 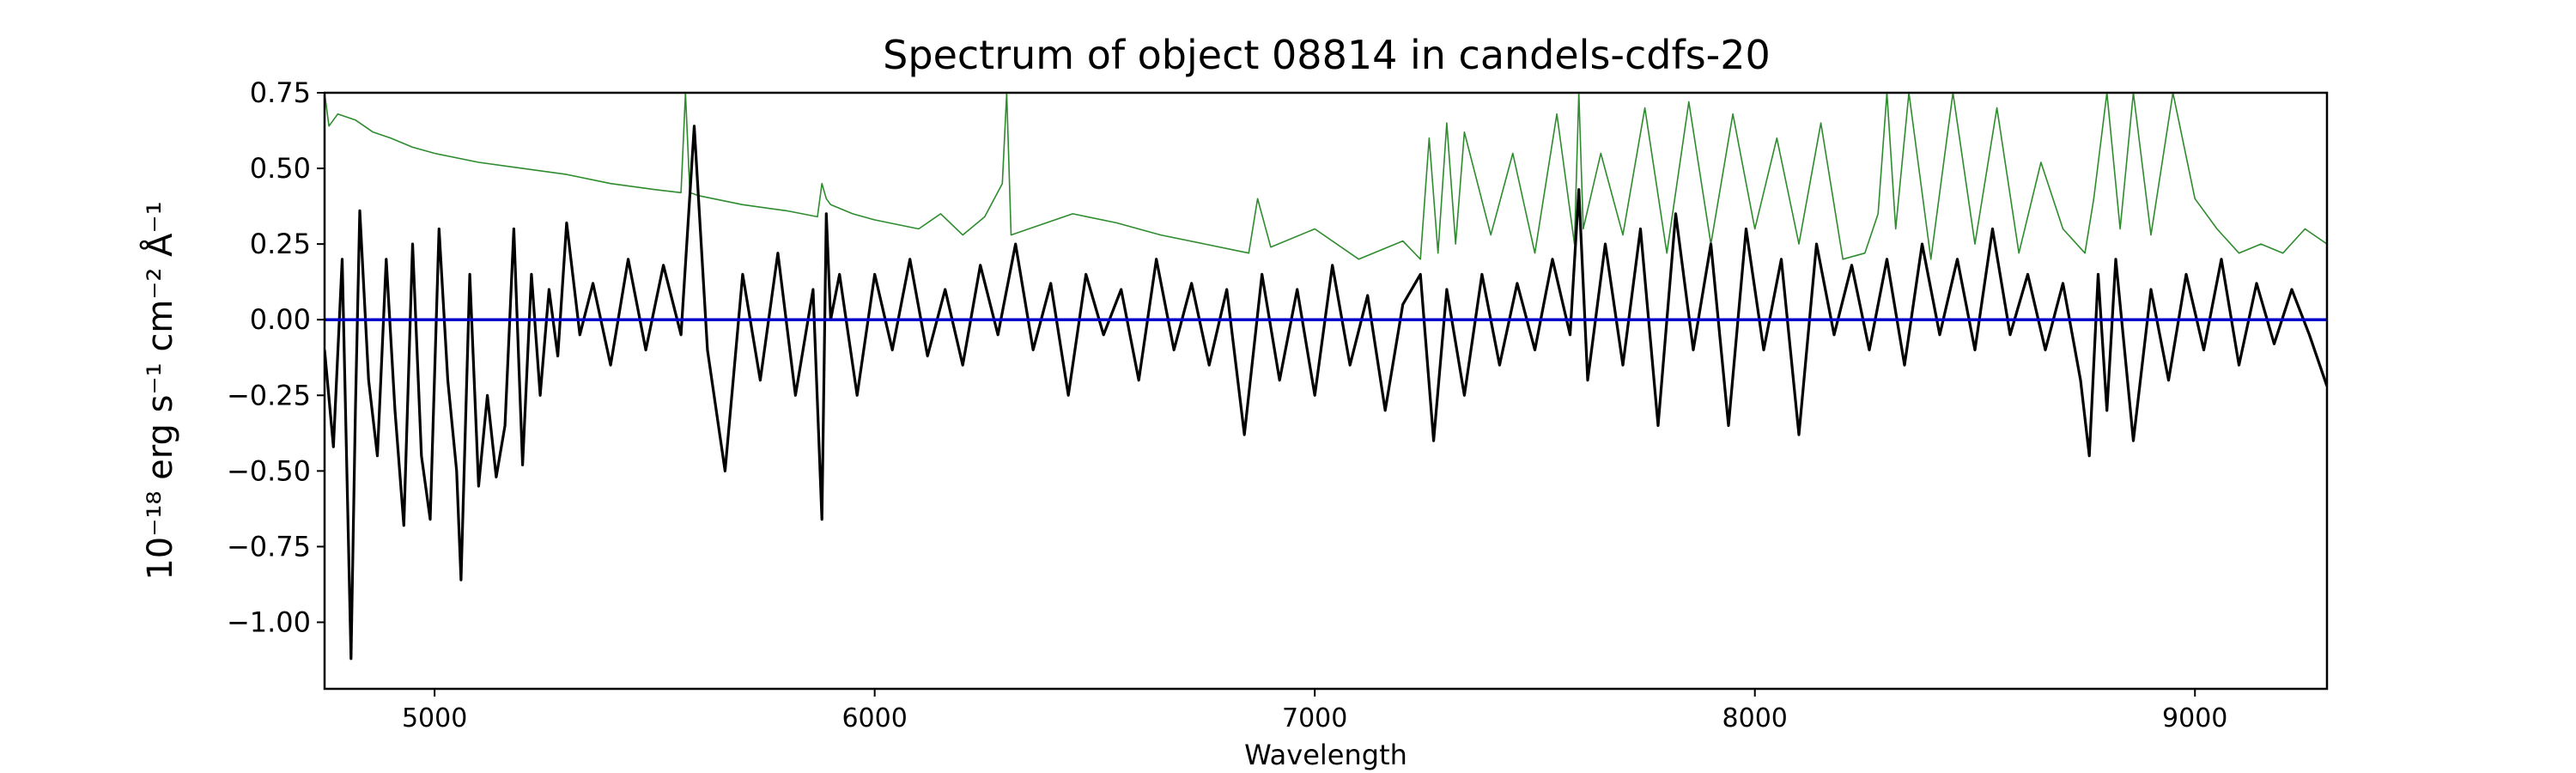 I want to click on x-tick-label: 8000, so click(x=1755, y=718).